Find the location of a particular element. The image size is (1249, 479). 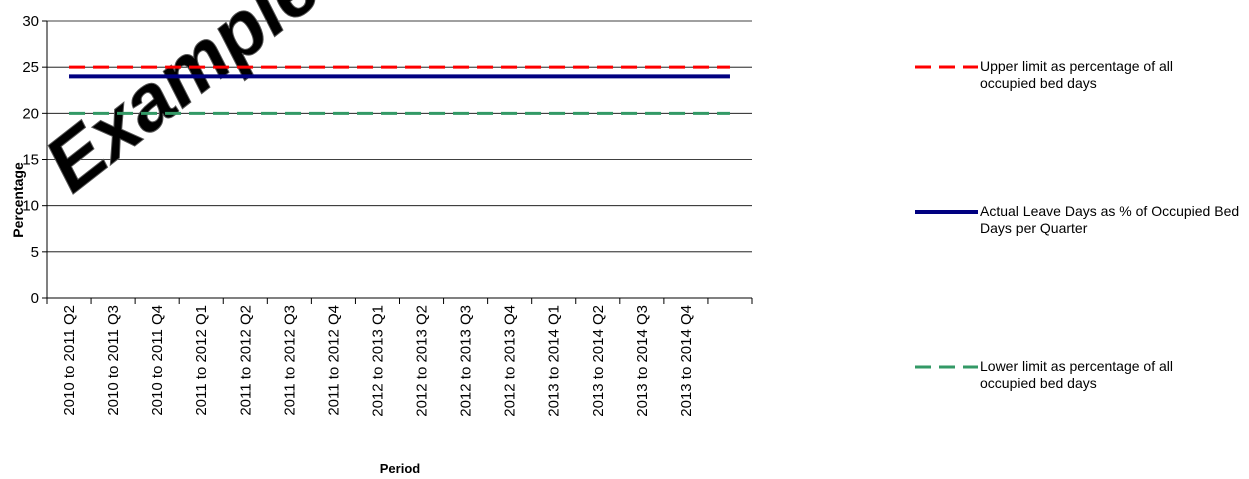

x-tick-label: 2013 to 2014 Q3 is located at coordinates (642, 361).